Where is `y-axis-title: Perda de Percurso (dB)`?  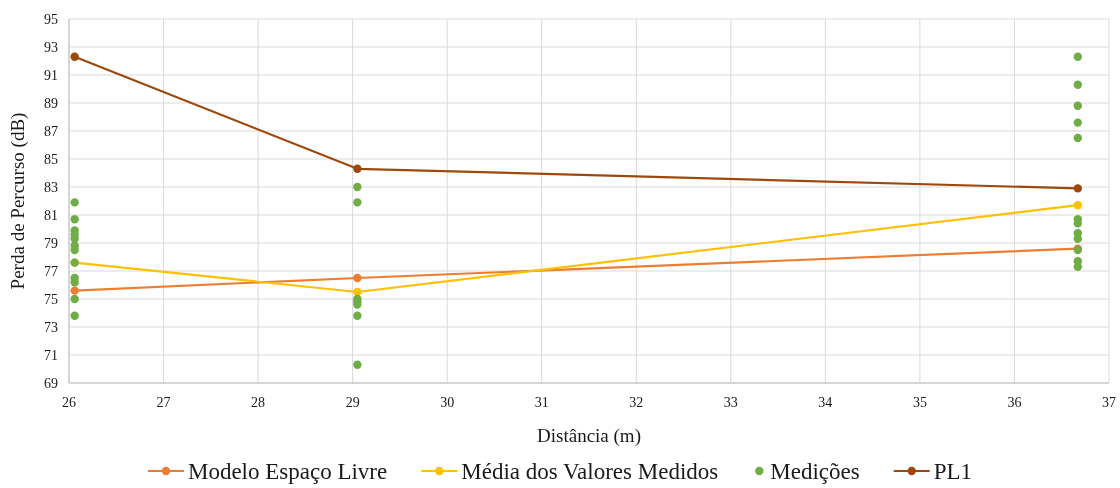 y-axis-title: Perda de Percurso (dB) is located at coordinates (18, 201).